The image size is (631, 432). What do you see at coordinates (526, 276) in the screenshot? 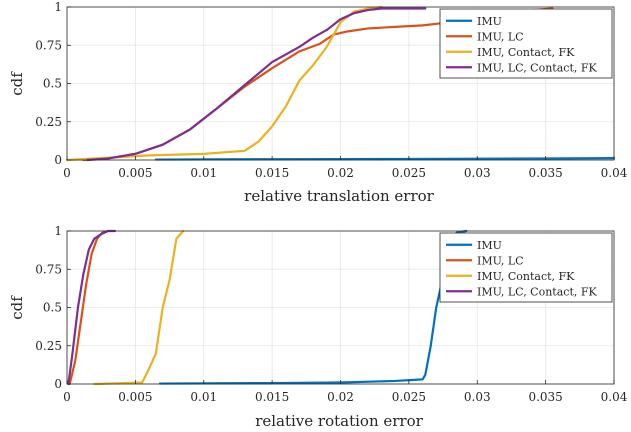
I see `rotation-legend-label-2: IMU, Contact, FK` at bounding box center [526, 276].